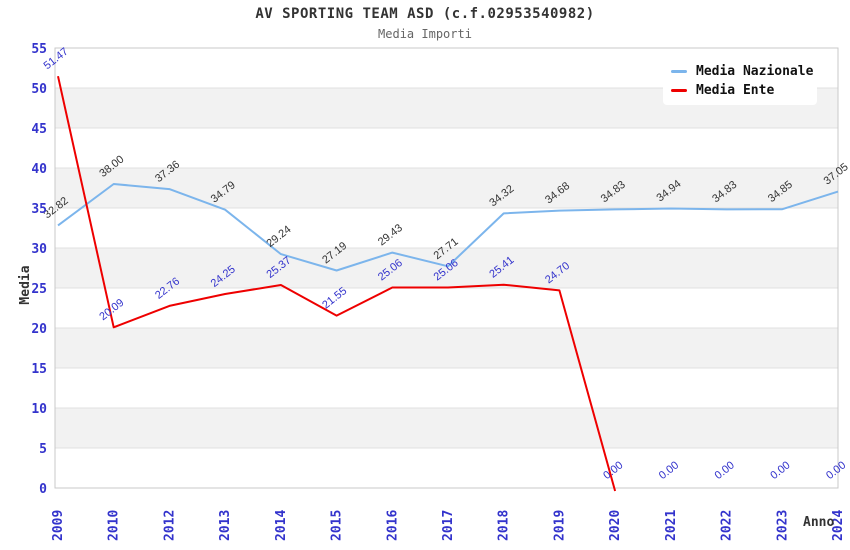  I want to click on chart-subtitle: Media Importi, so click(425, 34).